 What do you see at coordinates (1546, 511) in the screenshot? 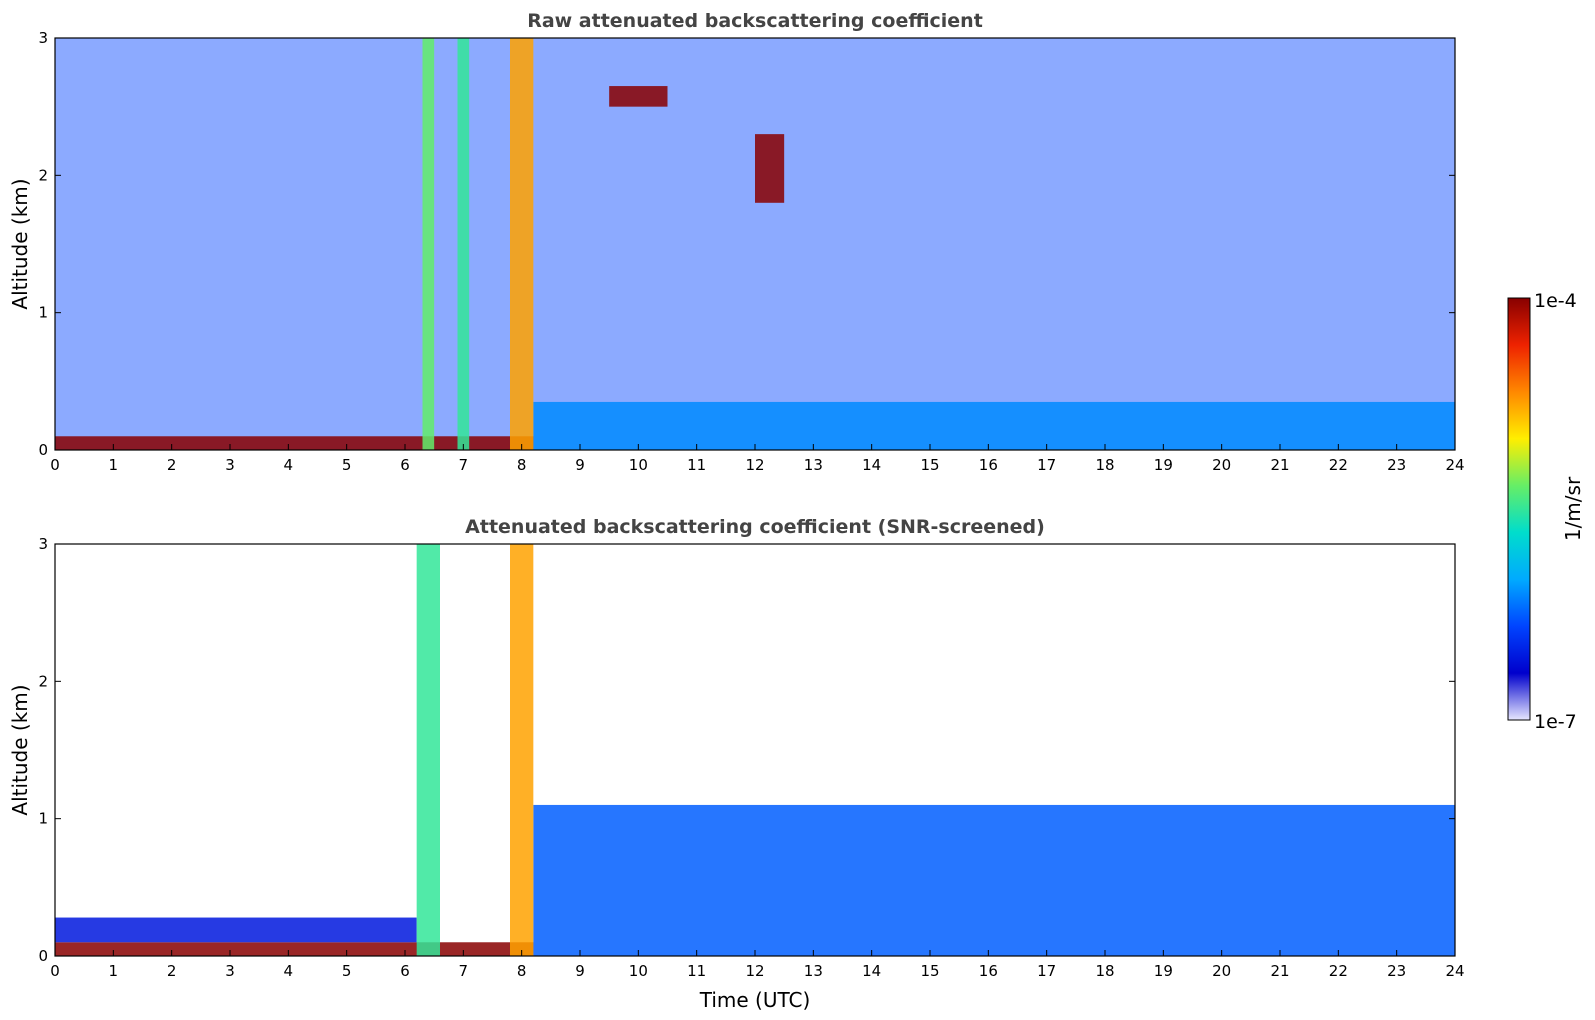
I see `colorbar: 1e-4 1e-7 1/m/sr` at bounding box center [1546, 511].